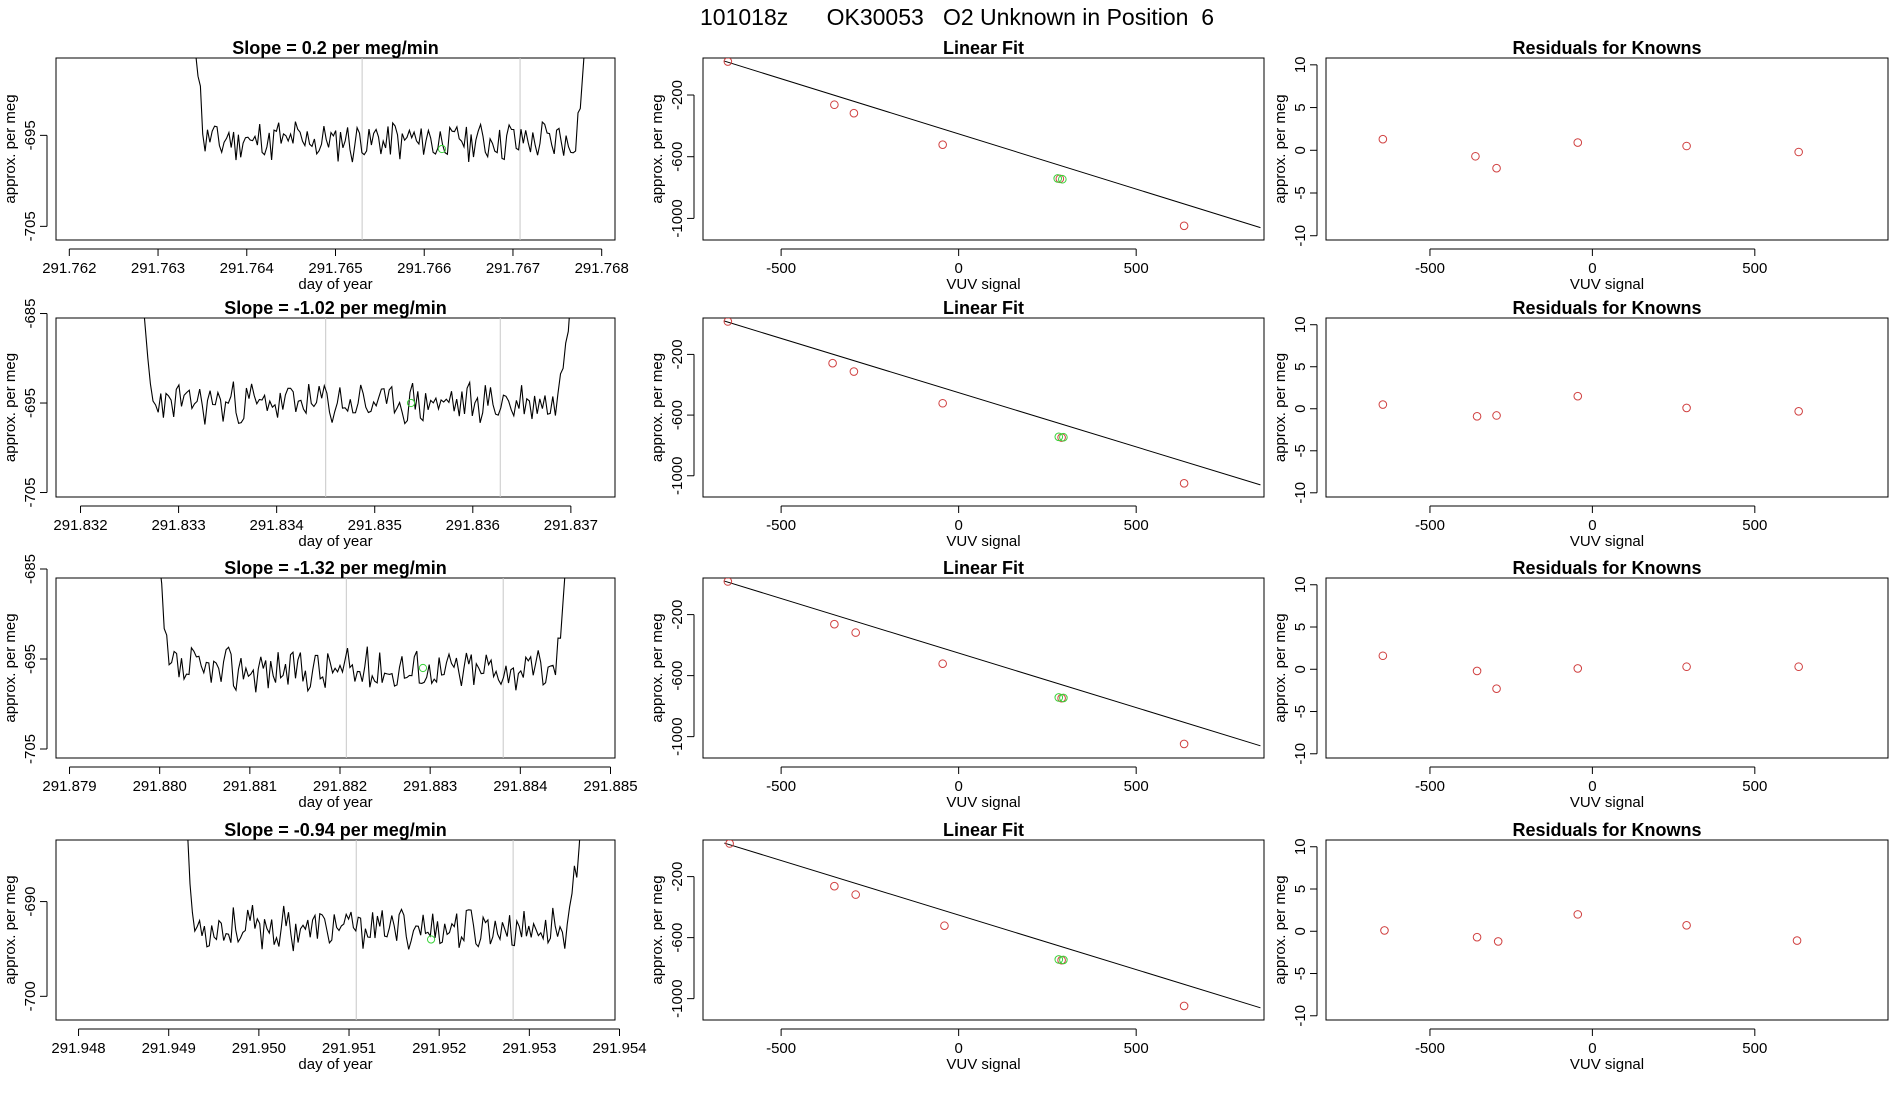  I want to click on y-tick-label: -695, so click(30, 659).